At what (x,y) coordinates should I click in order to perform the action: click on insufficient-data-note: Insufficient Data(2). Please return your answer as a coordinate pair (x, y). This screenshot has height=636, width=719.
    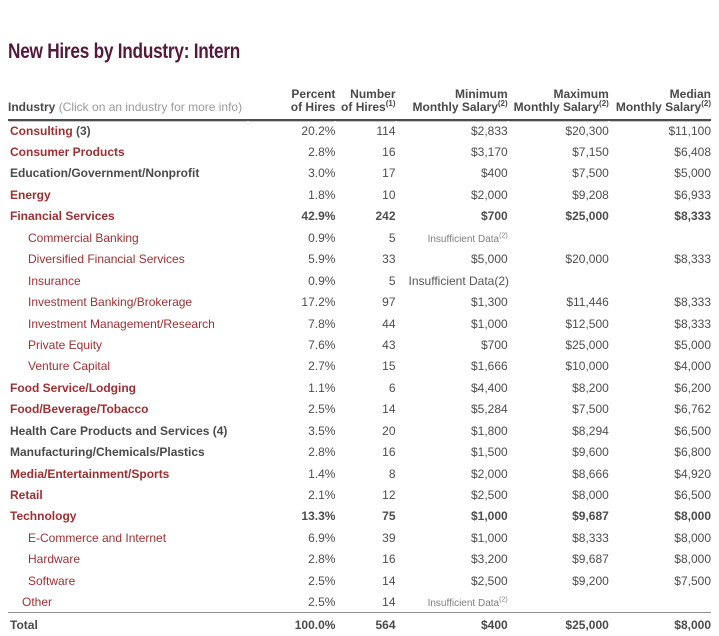
    Looking at the image, I should click on (459, 280).